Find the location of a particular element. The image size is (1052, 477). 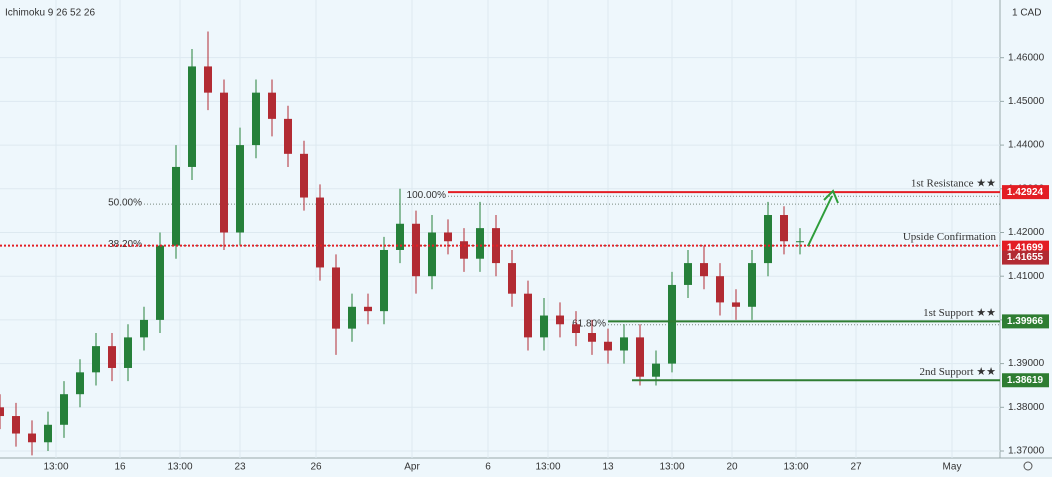

projection-arrow is located at coordinates (820, 221).